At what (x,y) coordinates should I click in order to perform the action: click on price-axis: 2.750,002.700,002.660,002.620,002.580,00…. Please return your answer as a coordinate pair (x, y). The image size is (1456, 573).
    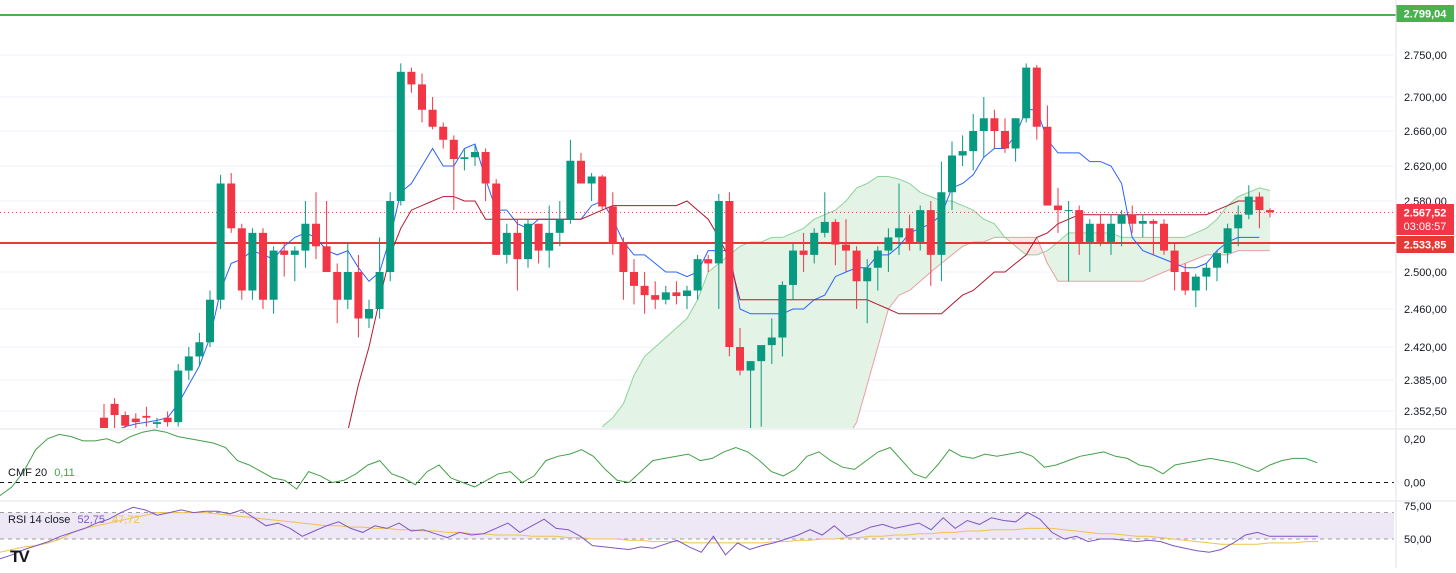
    Looking at the image, I should click on (1425, 234).